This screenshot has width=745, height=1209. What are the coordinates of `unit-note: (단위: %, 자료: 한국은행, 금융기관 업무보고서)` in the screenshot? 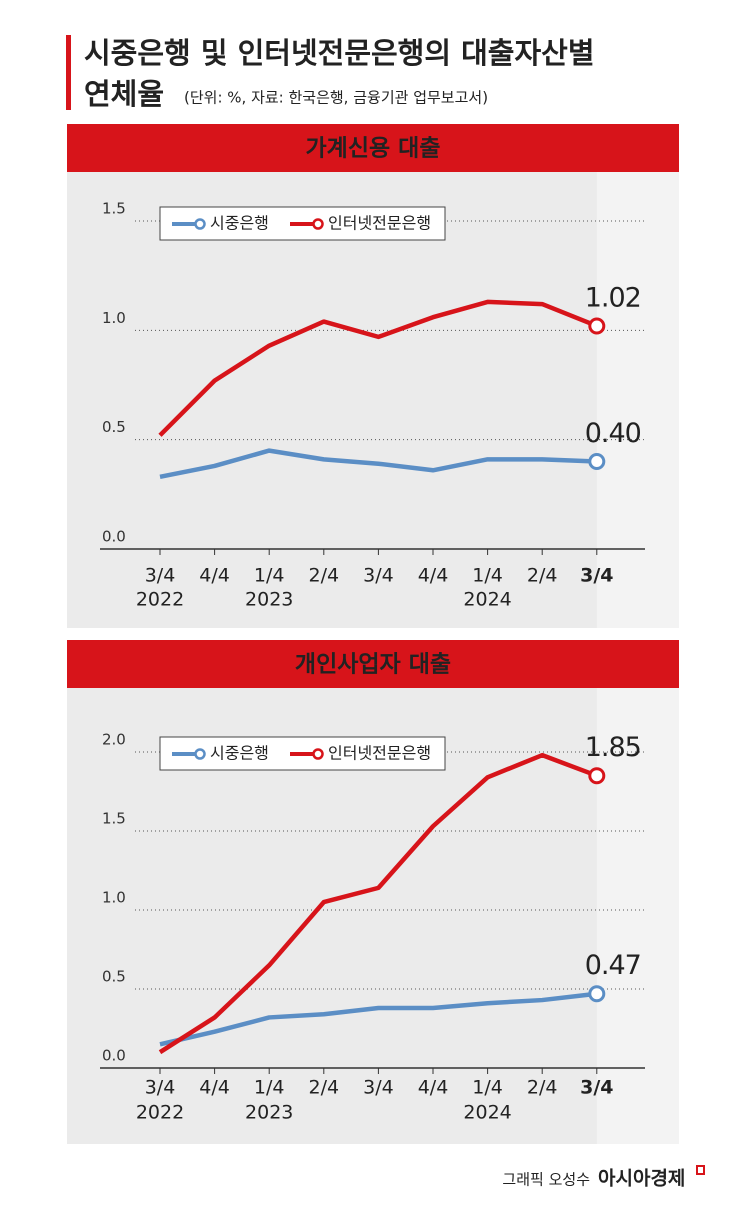 It's located at (336, 98).